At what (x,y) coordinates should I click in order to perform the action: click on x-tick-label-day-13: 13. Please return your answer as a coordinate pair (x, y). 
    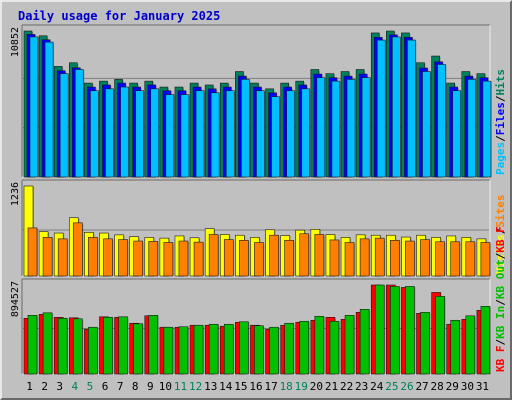
    Looking at the image, I should click on (210, 386).